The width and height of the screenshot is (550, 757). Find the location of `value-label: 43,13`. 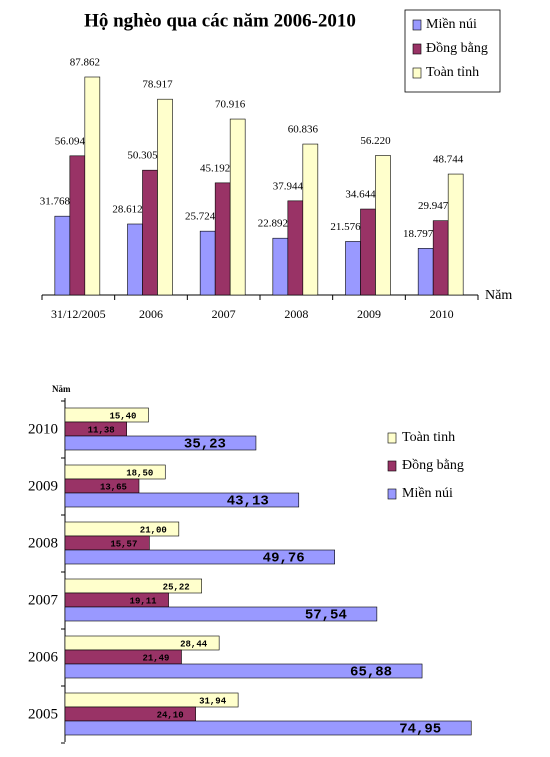

value-label: 43,13 is located at coordinates (248, 502).